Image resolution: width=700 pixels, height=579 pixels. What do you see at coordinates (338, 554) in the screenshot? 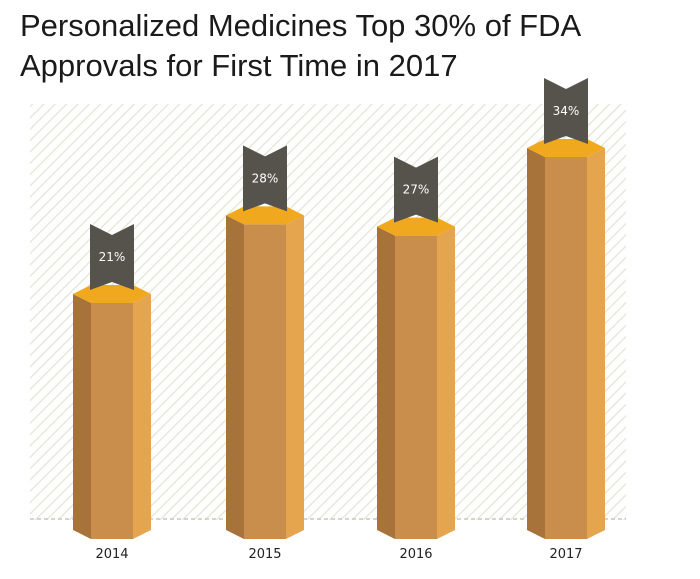
I see `x-axis-tick-labels: 2014 2015 2016 2017` at bounding box center [338, 554].